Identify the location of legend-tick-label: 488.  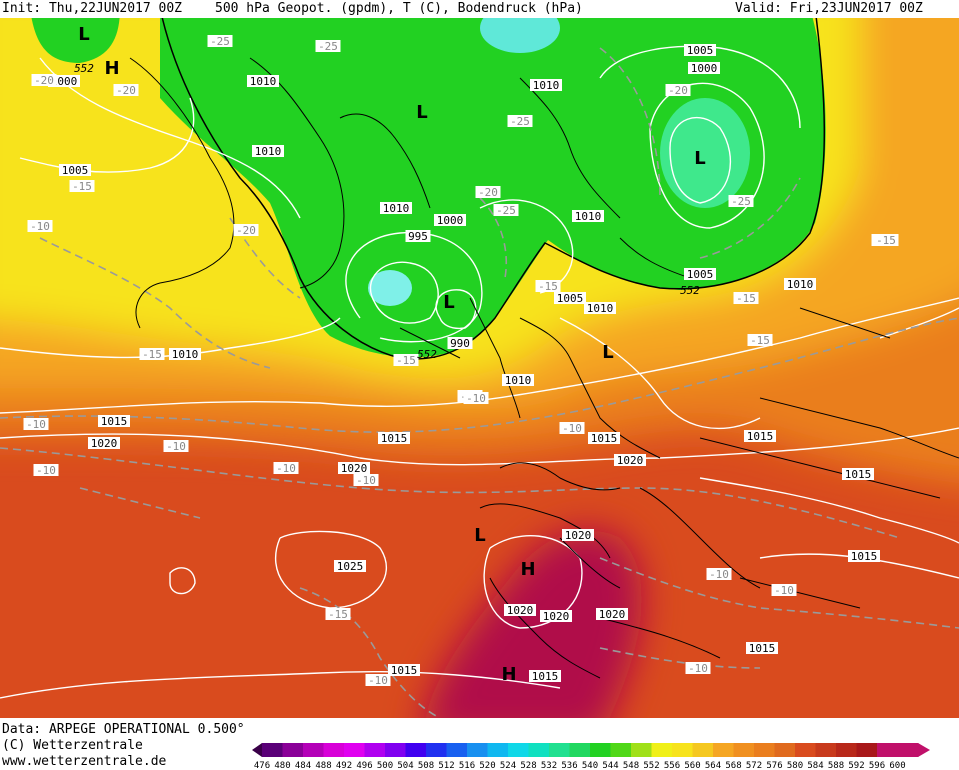
(323, 765).